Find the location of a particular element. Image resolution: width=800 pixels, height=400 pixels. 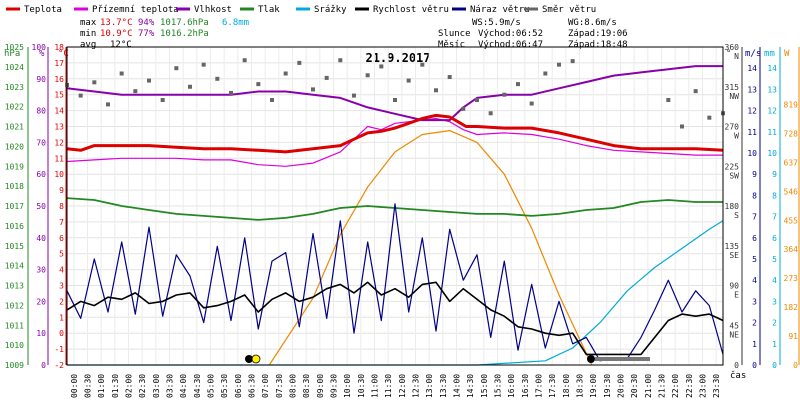

direction-compass-label: N is located at coordinates (736, 56).